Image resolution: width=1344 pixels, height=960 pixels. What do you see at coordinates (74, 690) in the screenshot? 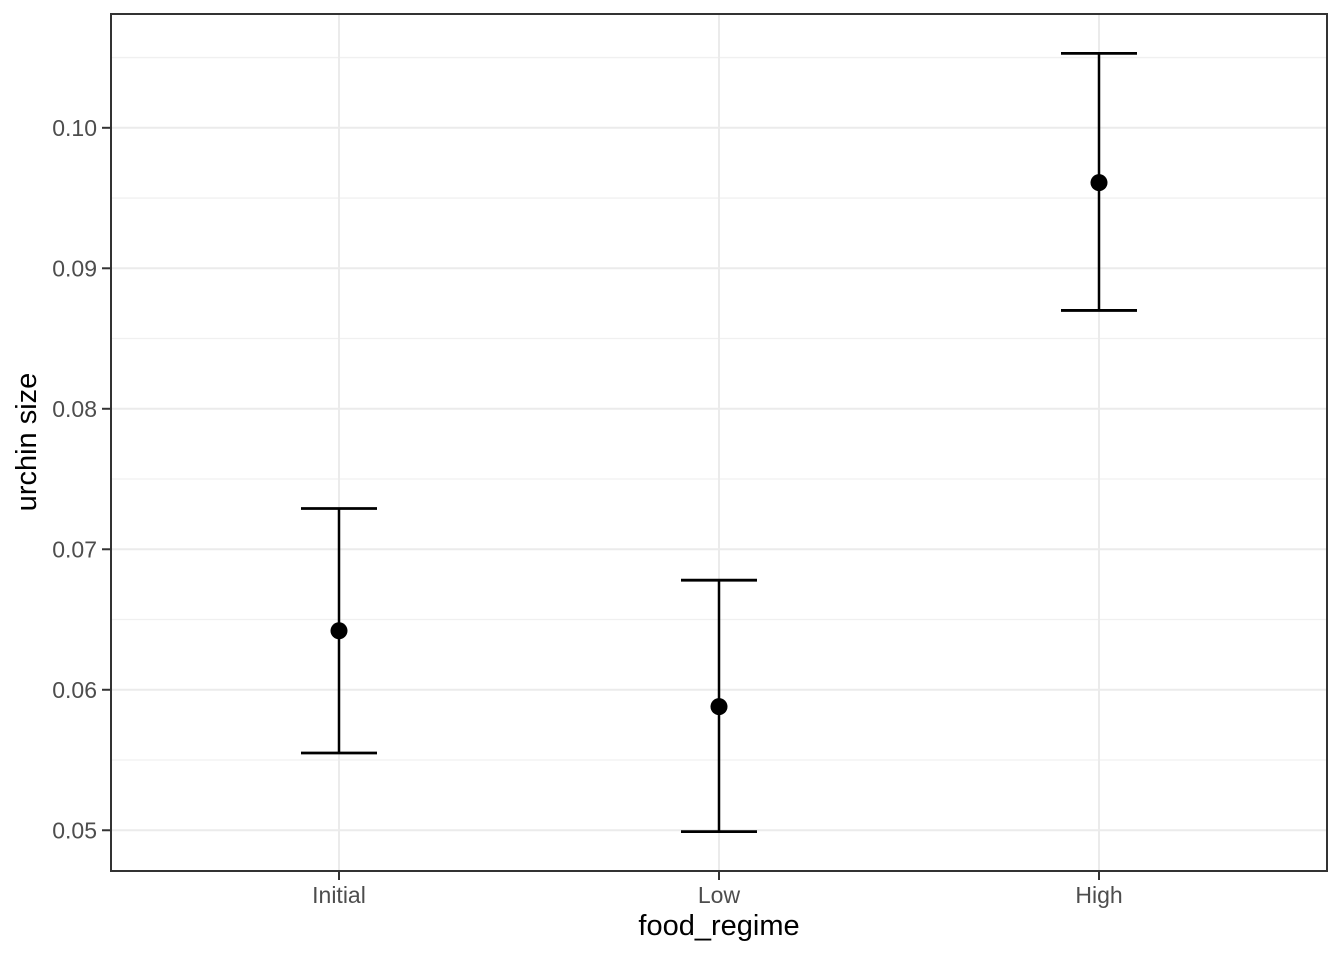
I see `y-axis-tick-label: 0.06` at bounding box center [74, 690].